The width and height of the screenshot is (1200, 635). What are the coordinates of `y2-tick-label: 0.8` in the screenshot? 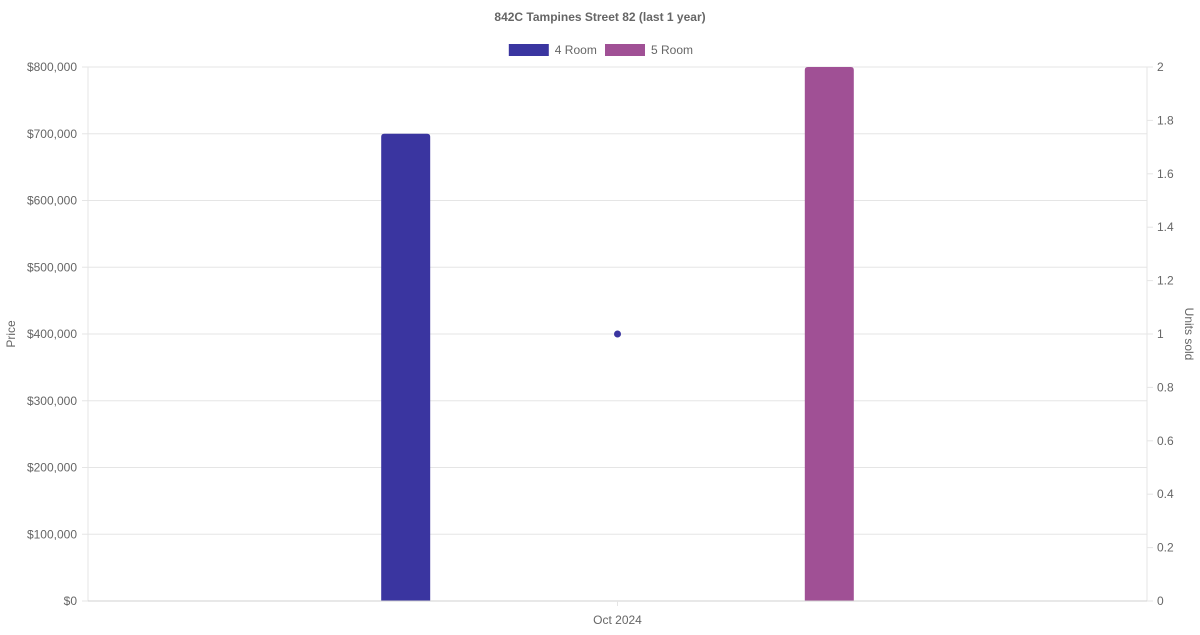 It's located at (1165, 387).